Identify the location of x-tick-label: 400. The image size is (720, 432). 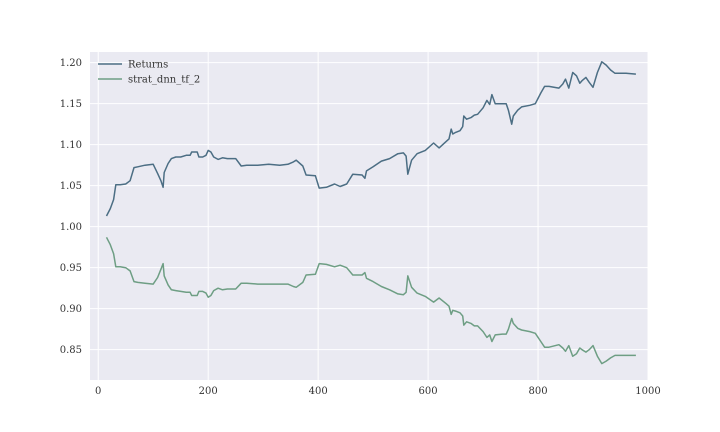
(318, 391).